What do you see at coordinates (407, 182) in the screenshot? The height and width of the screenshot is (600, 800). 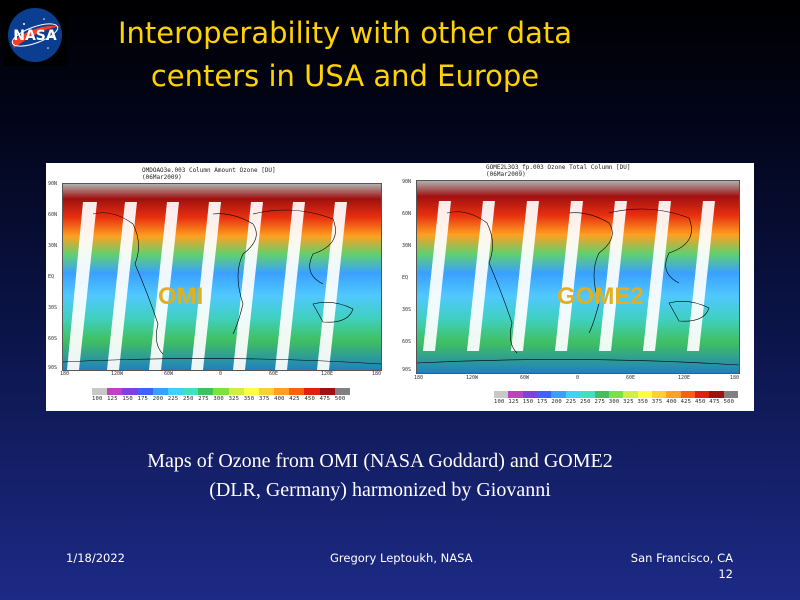 I see `gome2-lat-tick: 90N` at bounding box center [407, 182].